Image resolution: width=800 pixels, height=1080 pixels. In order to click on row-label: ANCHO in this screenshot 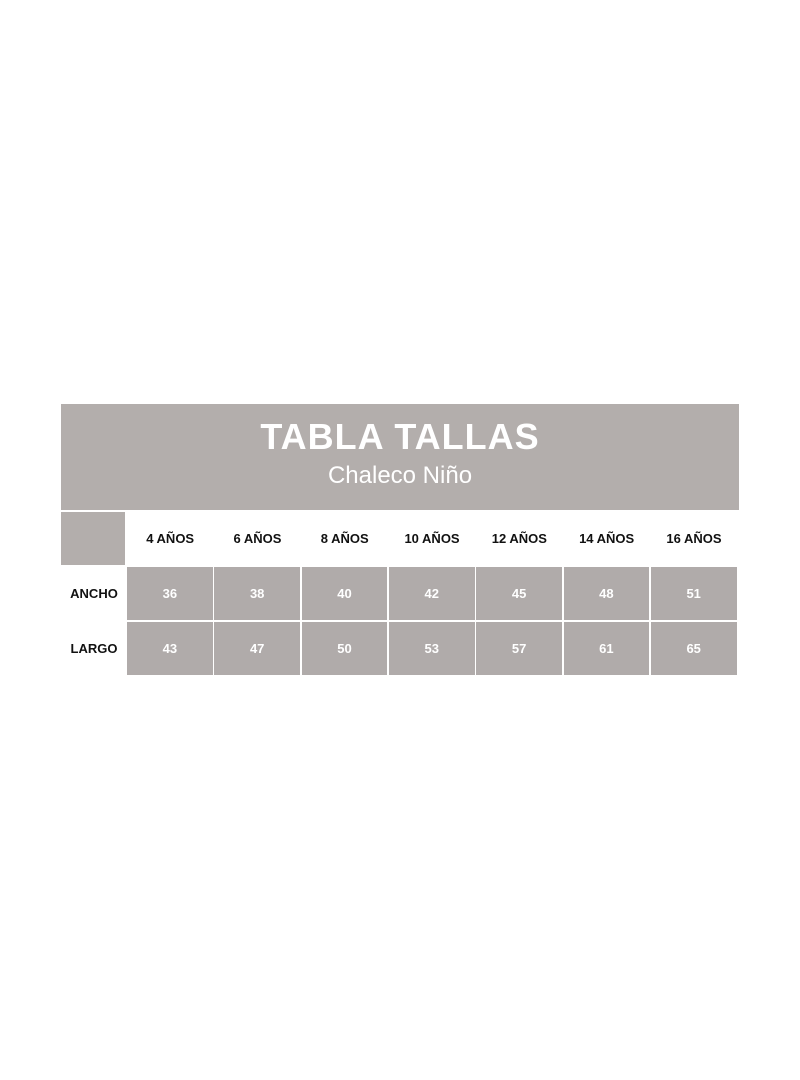, I will do `click(94, 593)`.